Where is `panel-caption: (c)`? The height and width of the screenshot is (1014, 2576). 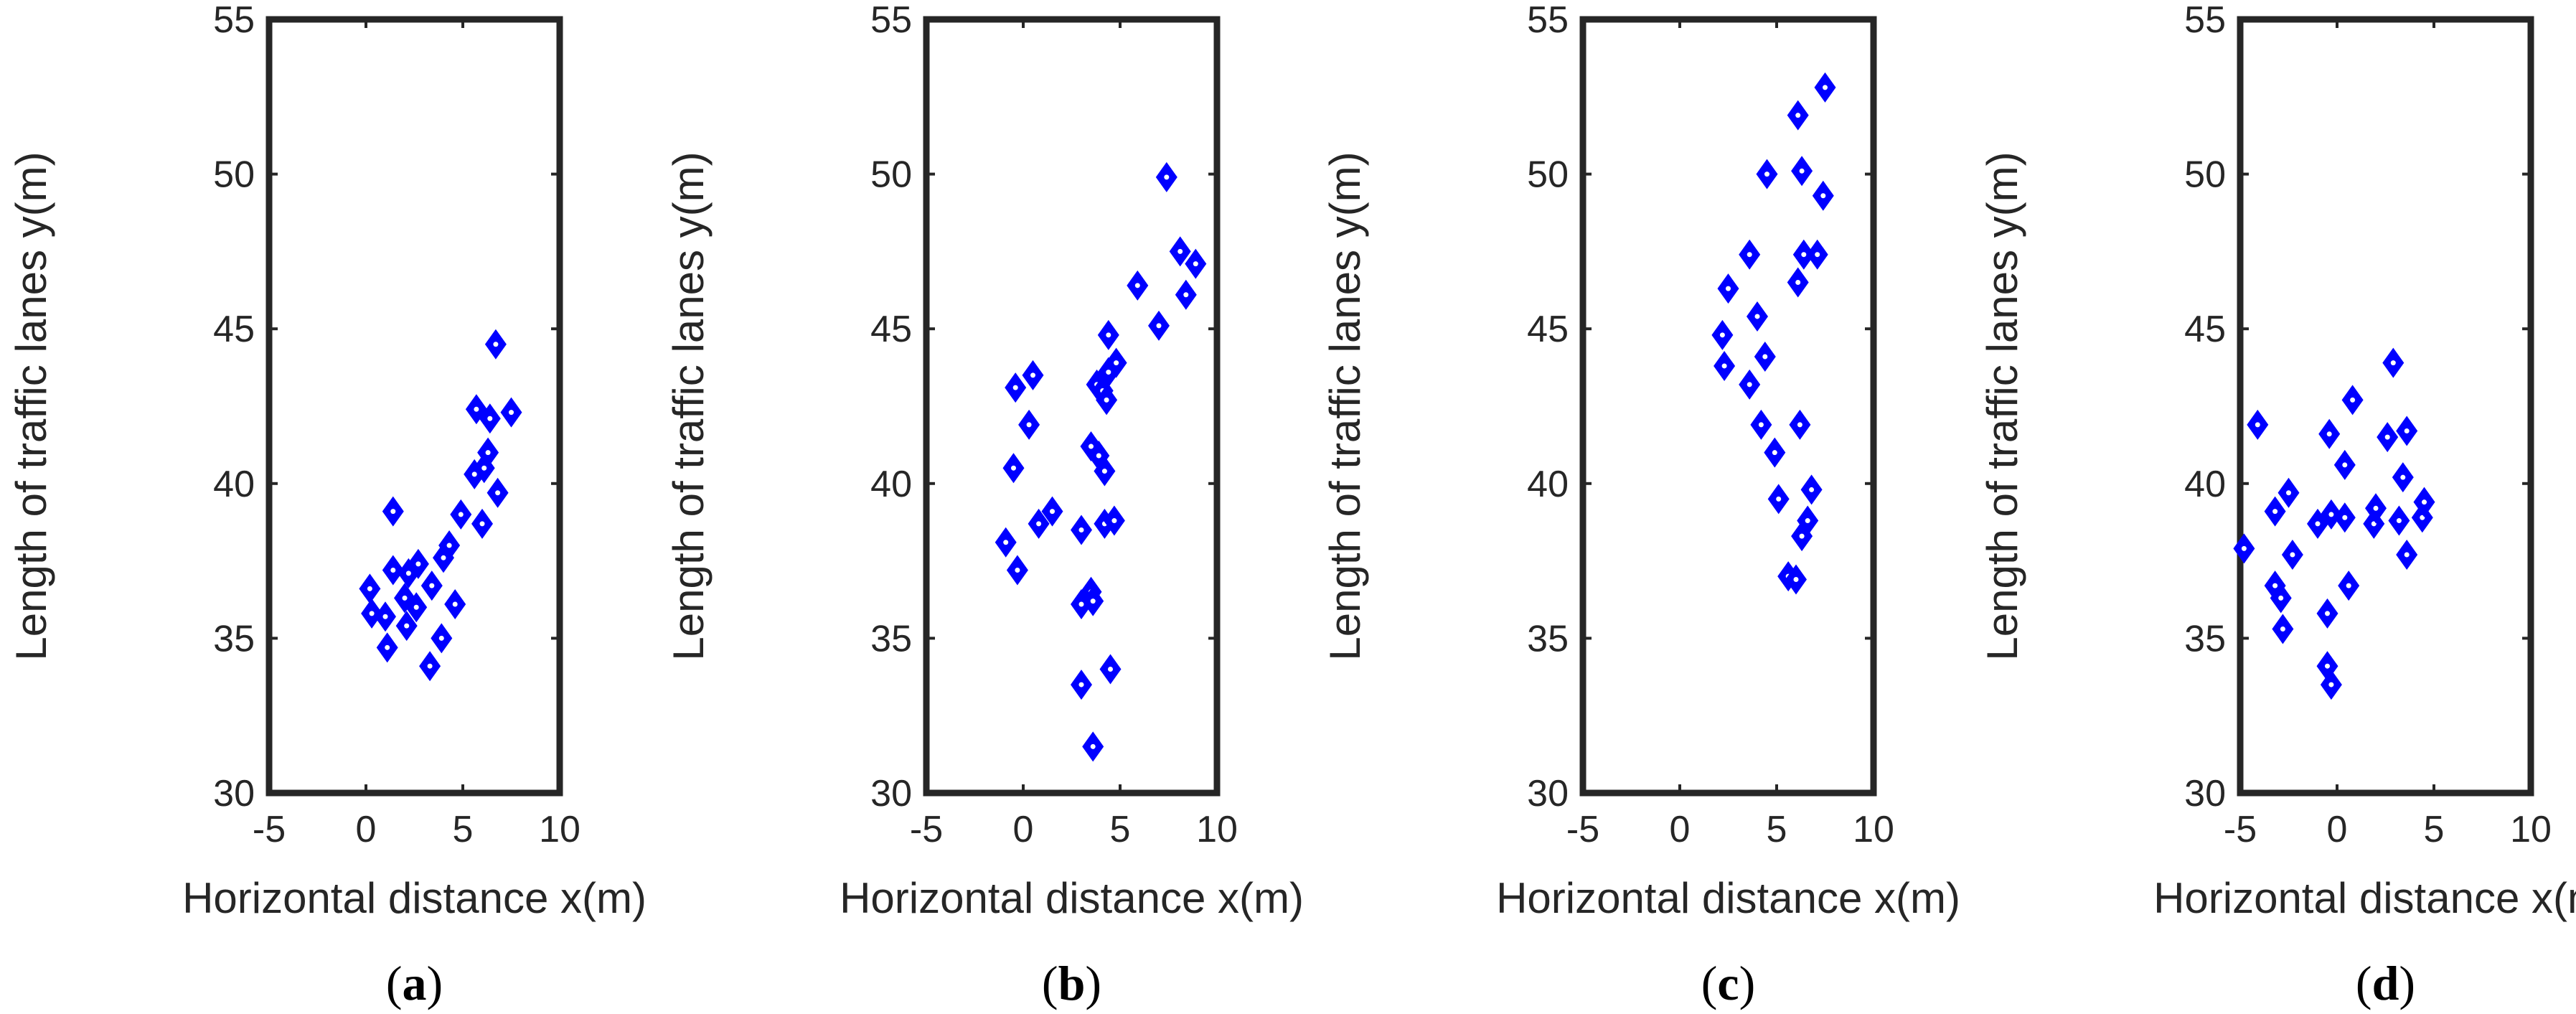 panel-caption: (c) is located at coordinates (1728, 983).